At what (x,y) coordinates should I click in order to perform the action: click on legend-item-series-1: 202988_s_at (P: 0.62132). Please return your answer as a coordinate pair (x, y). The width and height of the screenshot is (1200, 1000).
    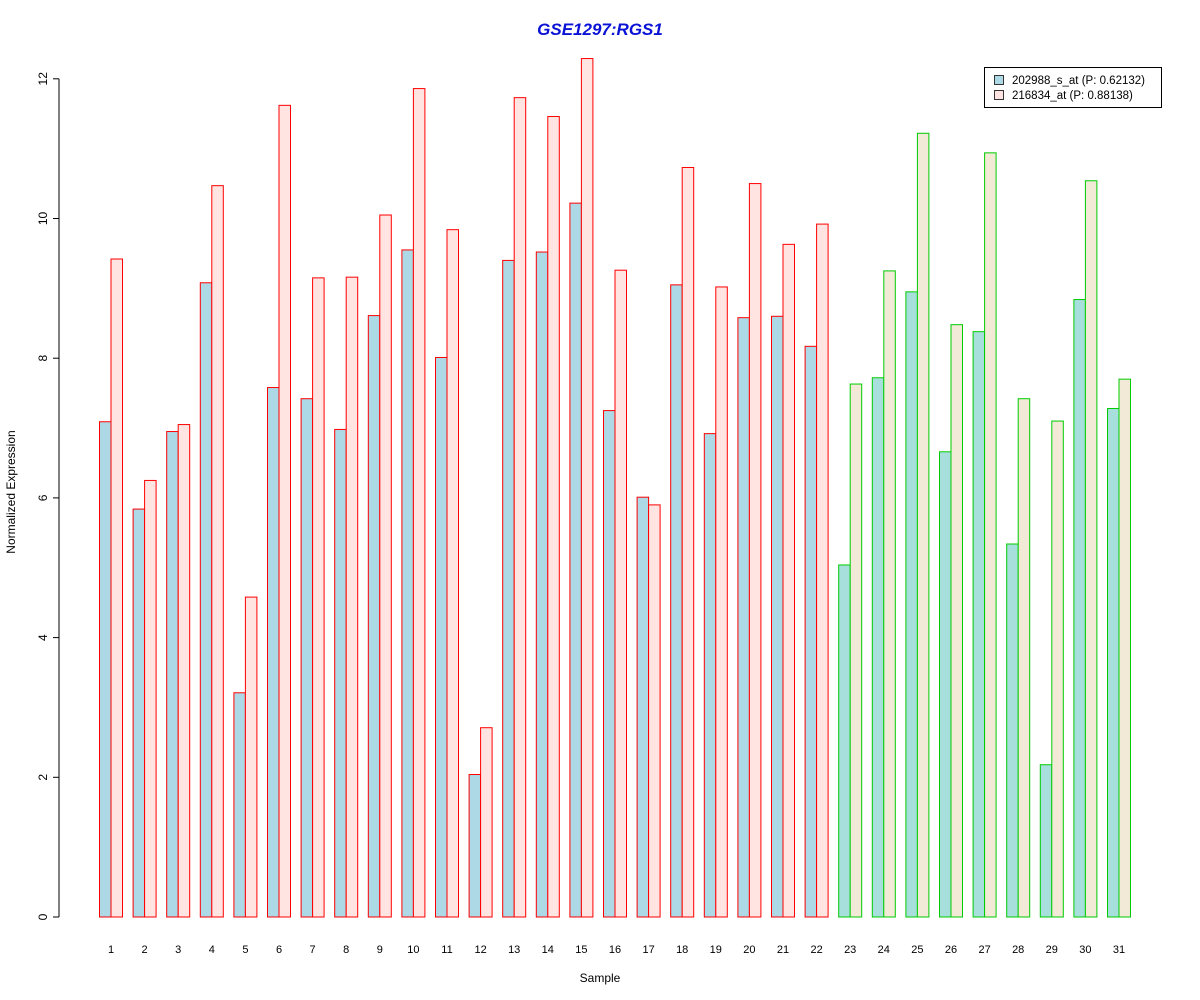
    Looking at the image, I should click on (1069, 81).